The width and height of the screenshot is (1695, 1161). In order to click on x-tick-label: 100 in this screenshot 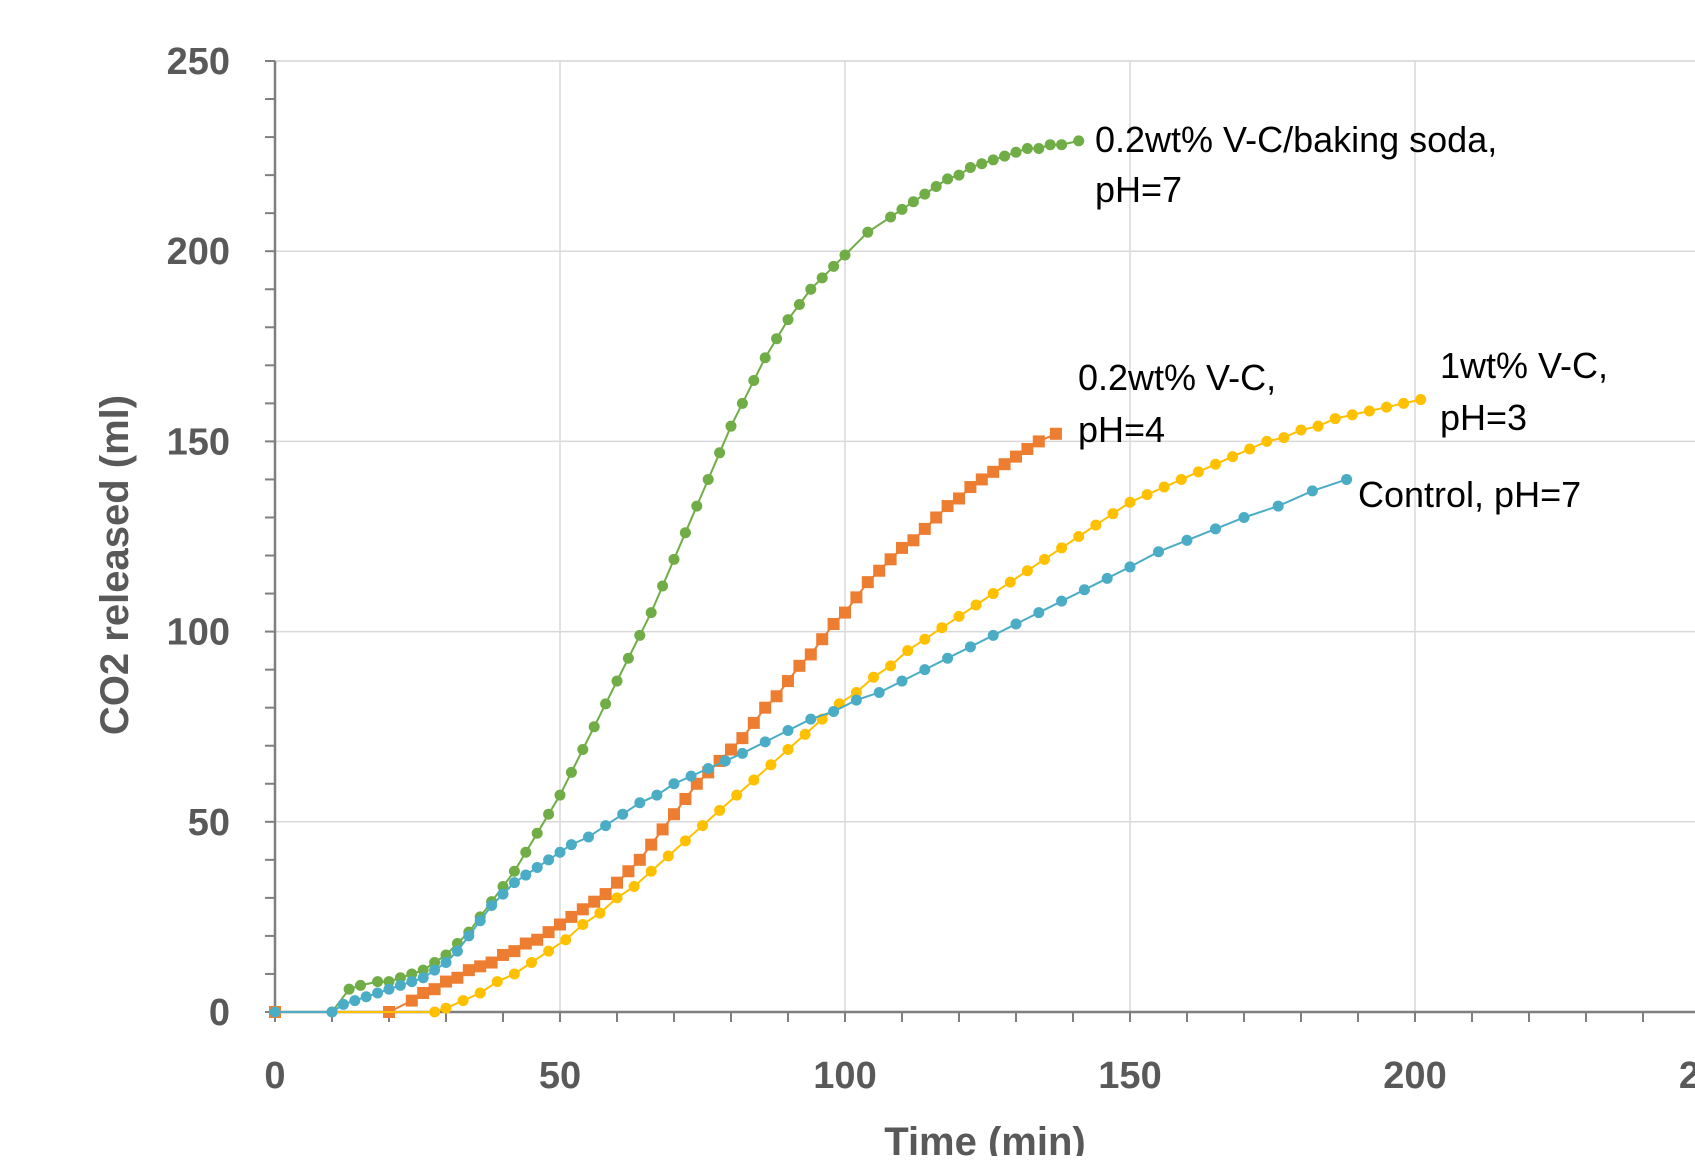, I will do `click(844, 1076)`.